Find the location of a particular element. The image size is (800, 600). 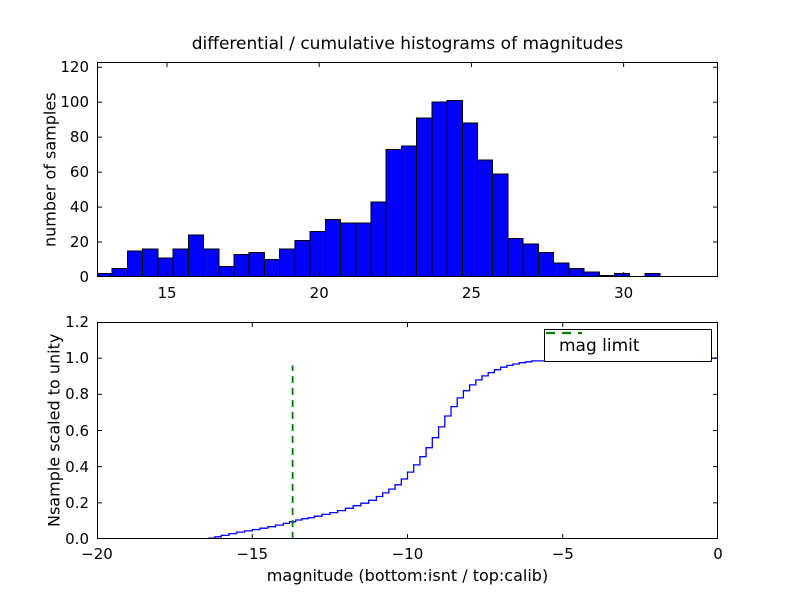

tick-label: 0.0 is located at coordinates (77, 539).